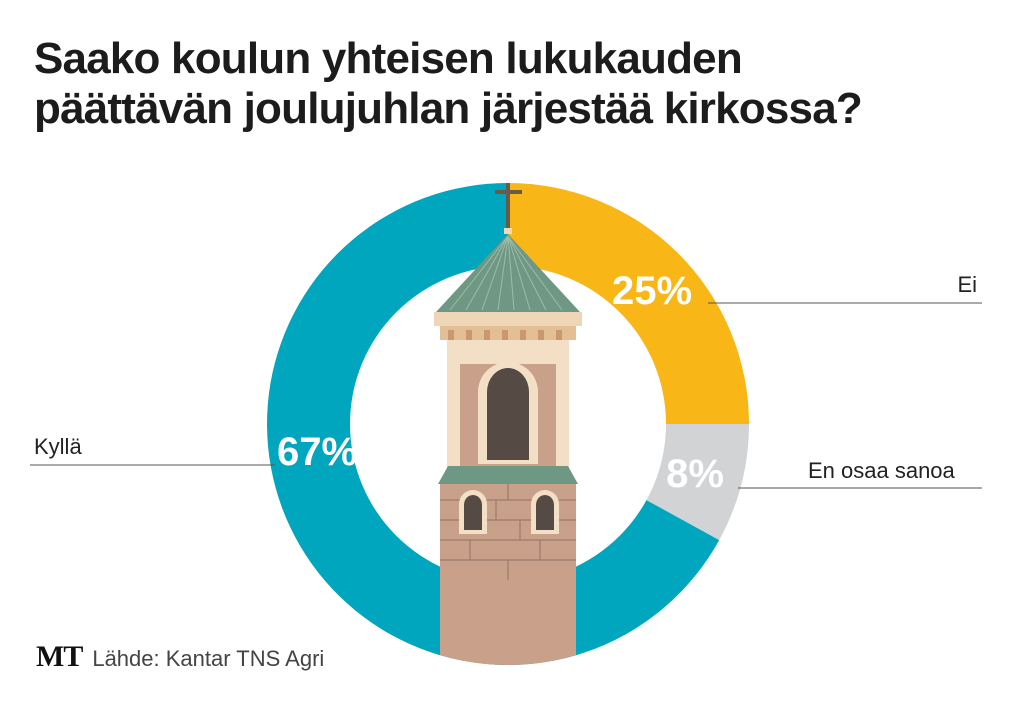 This screenshot has height=702, width=1019. I want to click on title-line-1: Saako koulun yhteisen lukukauden, so click(388, 58).